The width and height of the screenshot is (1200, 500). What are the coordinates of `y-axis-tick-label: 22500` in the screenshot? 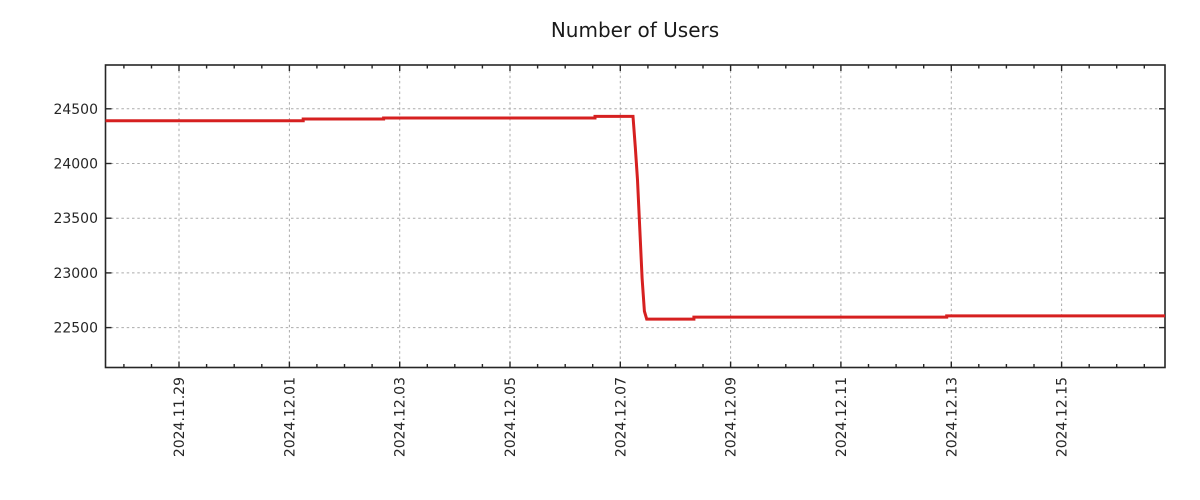 It's located at (75, 329).